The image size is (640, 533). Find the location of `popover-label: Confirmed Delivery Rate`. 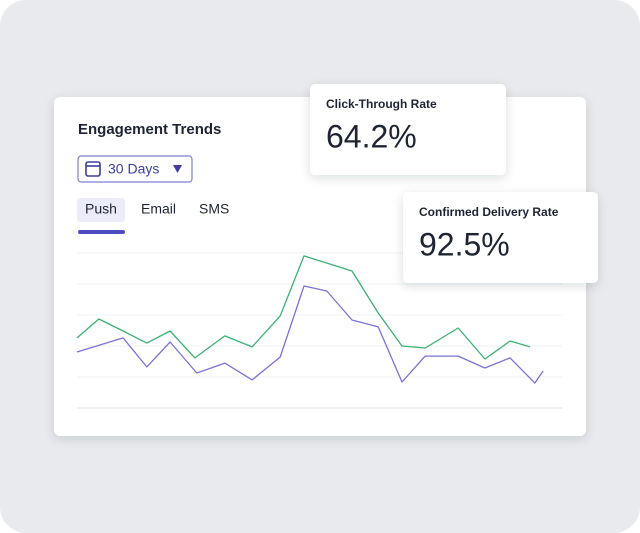

popover-label: Confirmed Delivery Rate is located at coordinates (489, 212).